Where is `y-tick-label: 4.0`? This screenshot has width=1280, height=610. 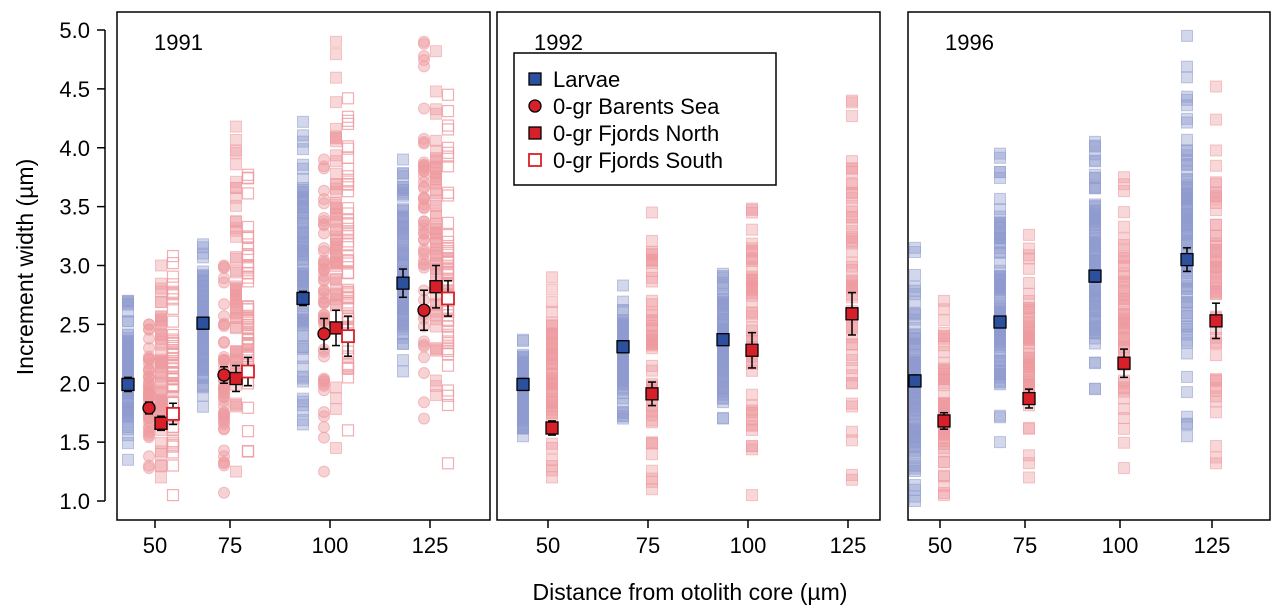 y-tick-label: 4.0 is located at coordinates (74, 148).